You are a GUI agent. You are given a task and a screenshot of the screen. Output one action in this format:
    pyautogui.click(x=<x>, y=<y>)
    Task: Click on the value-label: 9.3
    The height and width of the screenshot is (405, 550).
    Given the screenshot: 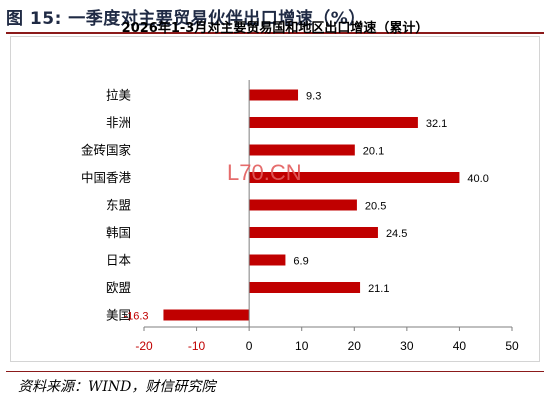 What is the action you would take?
    pyautogui.click(x=313, y=97)
    